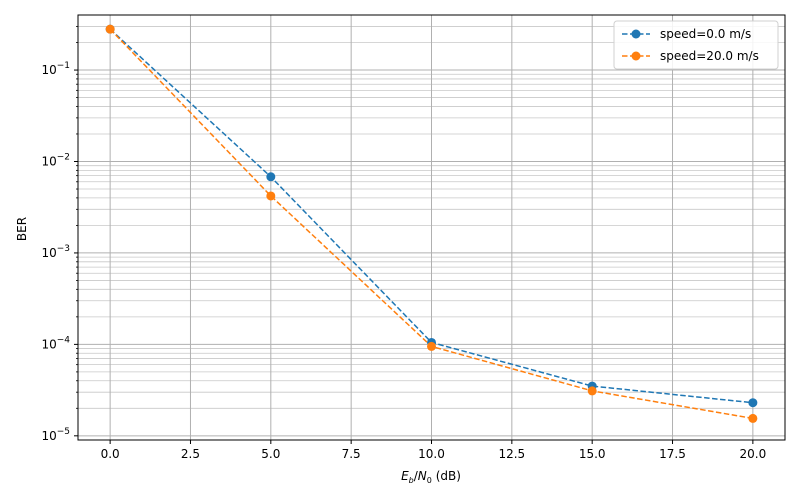 This screenshot has height=500, width=800. What do you see at coordinates (110, 454) in the screenshot?
I see `x-tick-label: 0.0` at bounding box center [110, 454].